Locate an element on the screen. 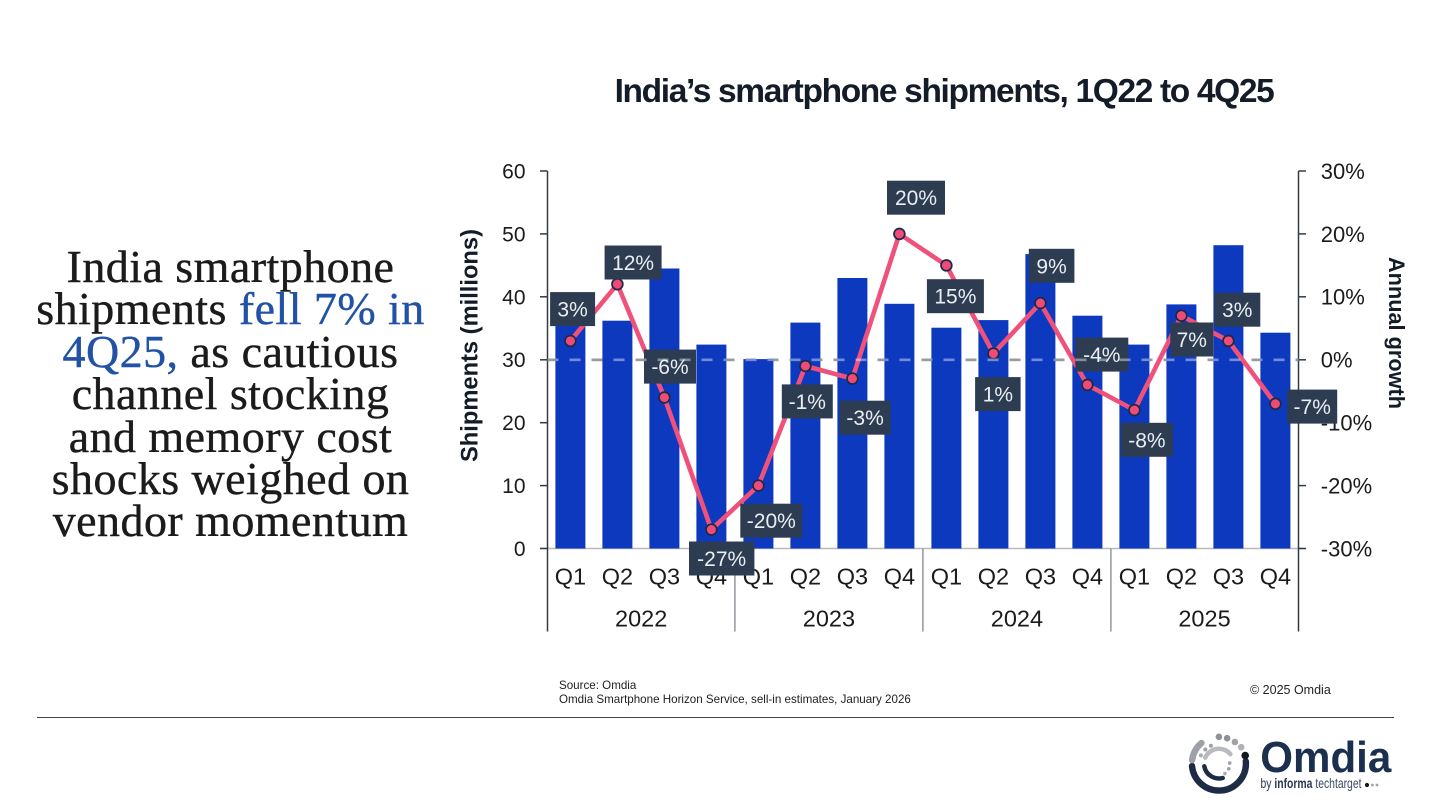 The width and height of the screenshot is (1440, 810). svg-text: 7% is located at coordinates (1192, 340).